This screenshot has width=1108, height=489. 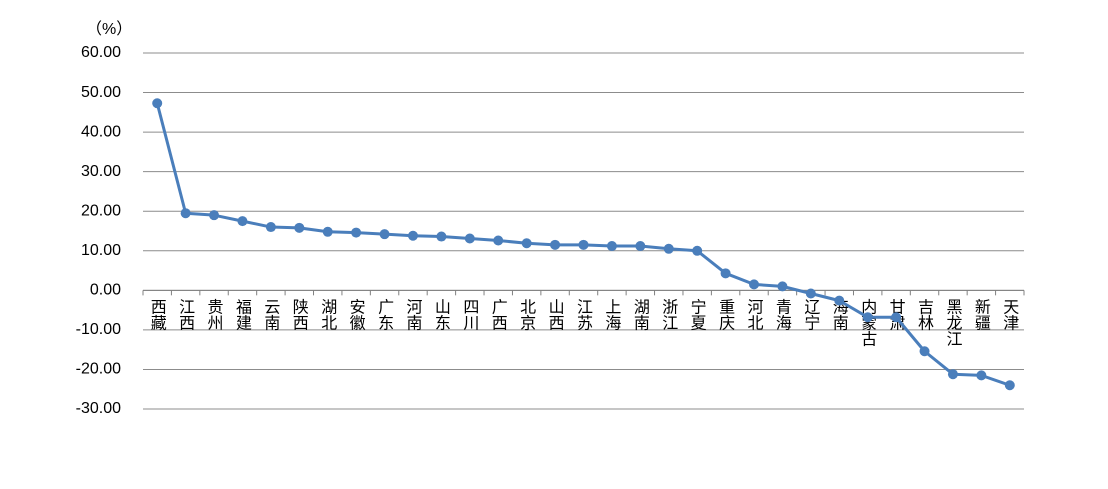 I want to click on x-tick-label: 黑龙江, so click(x=952, y=322).